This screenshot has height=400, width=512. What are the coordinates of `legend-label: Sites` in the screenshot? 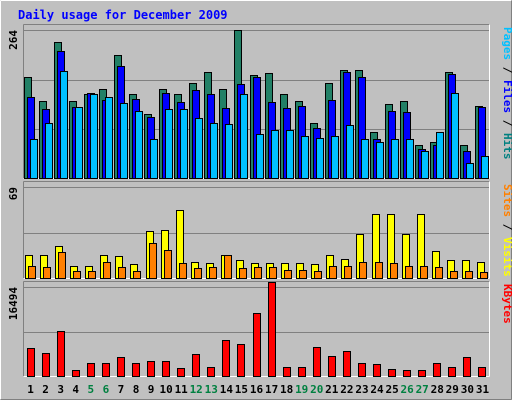 It's located at (506, 200).